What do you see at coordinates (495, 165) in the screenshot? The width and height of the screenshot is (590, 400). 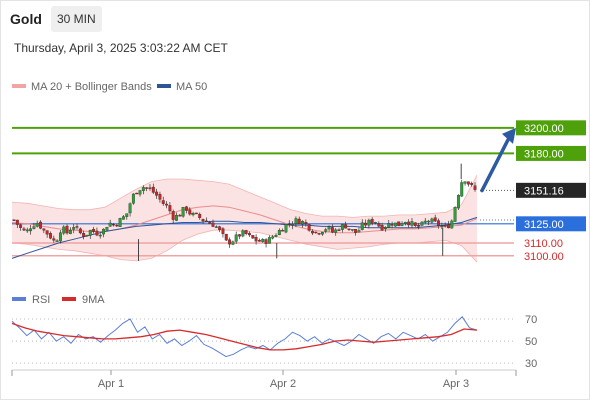 I see `forecast-arrow-shaft` at bounding box center [495, 165].